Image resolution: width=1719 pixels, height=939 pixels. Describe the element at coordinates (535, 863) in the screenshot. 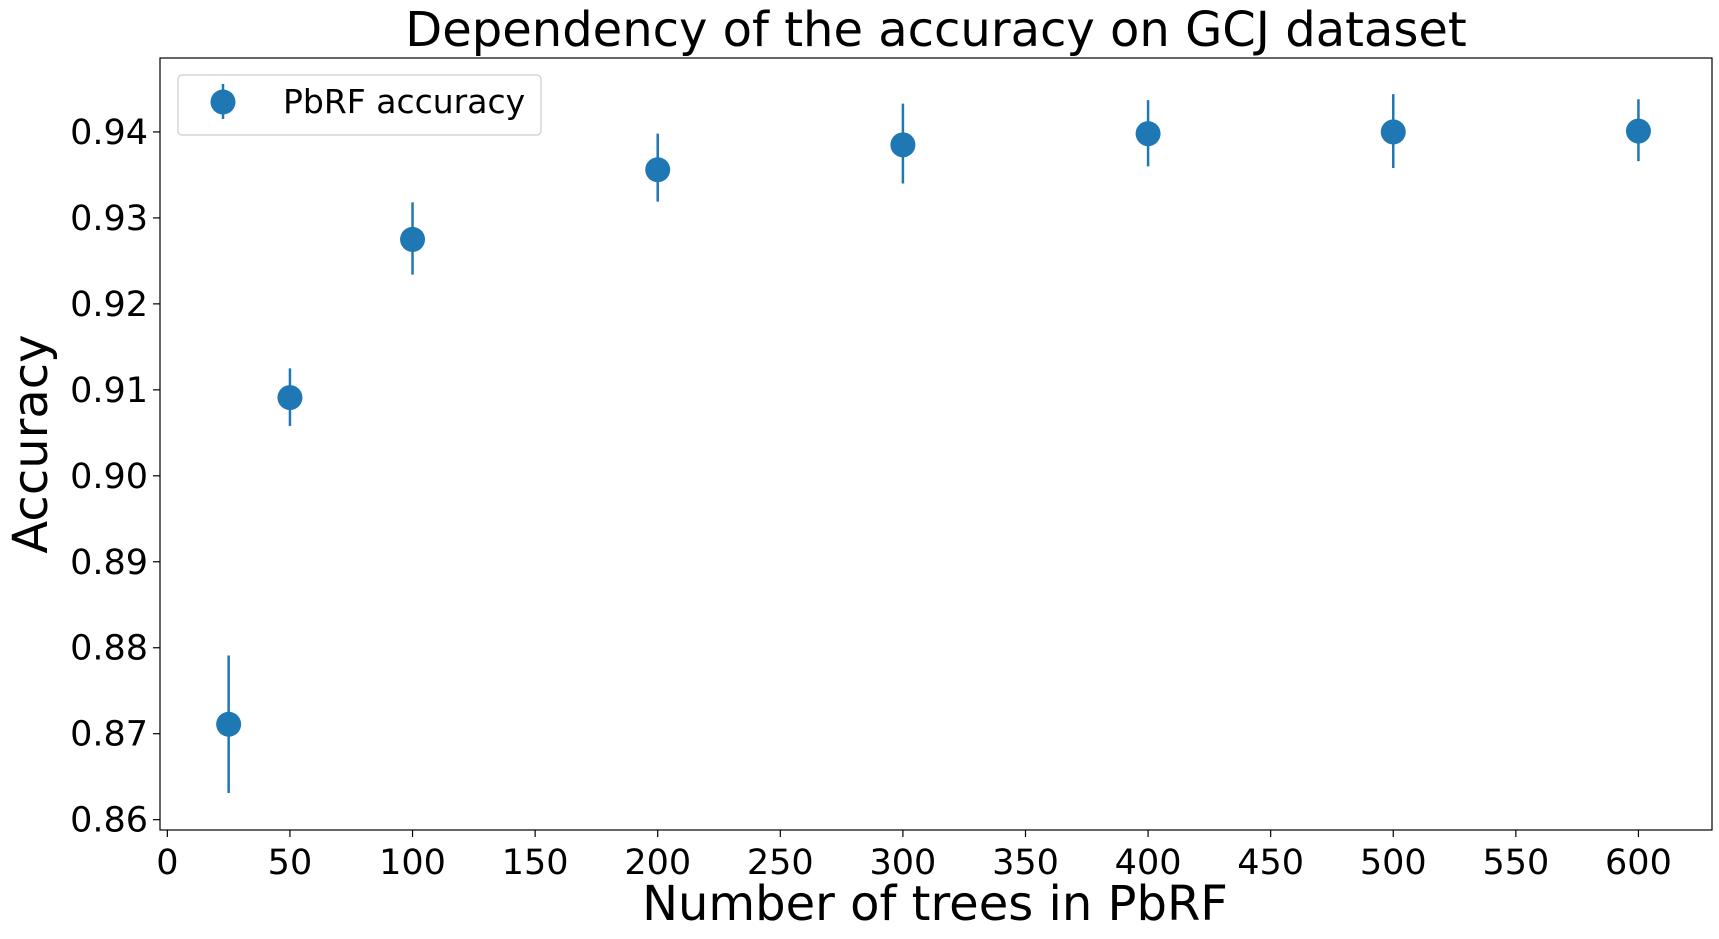

I see `x-tick-label: 150` at that location.